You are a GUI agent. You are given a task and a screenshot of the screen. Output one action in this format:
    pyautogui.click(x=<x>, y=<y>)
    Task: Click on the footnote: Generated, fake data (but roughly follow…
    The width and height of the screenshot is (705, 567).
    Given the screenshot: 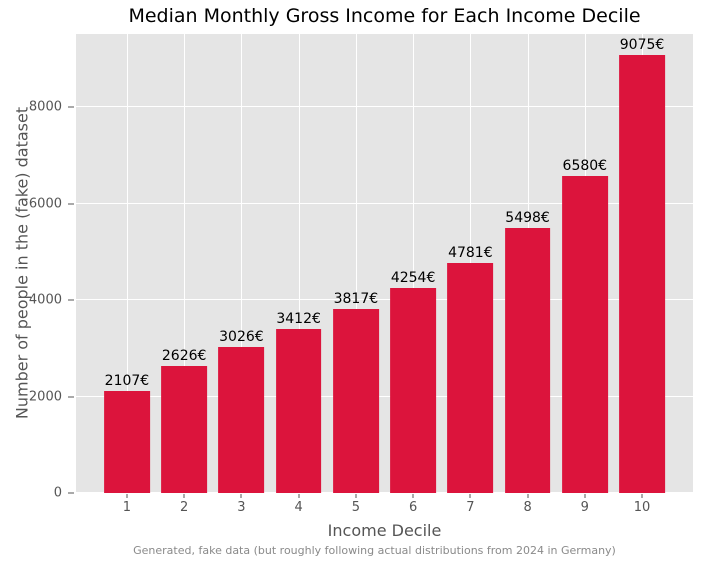 What is the action you would take?
    pyautogui.click(x=374, y=550)
    